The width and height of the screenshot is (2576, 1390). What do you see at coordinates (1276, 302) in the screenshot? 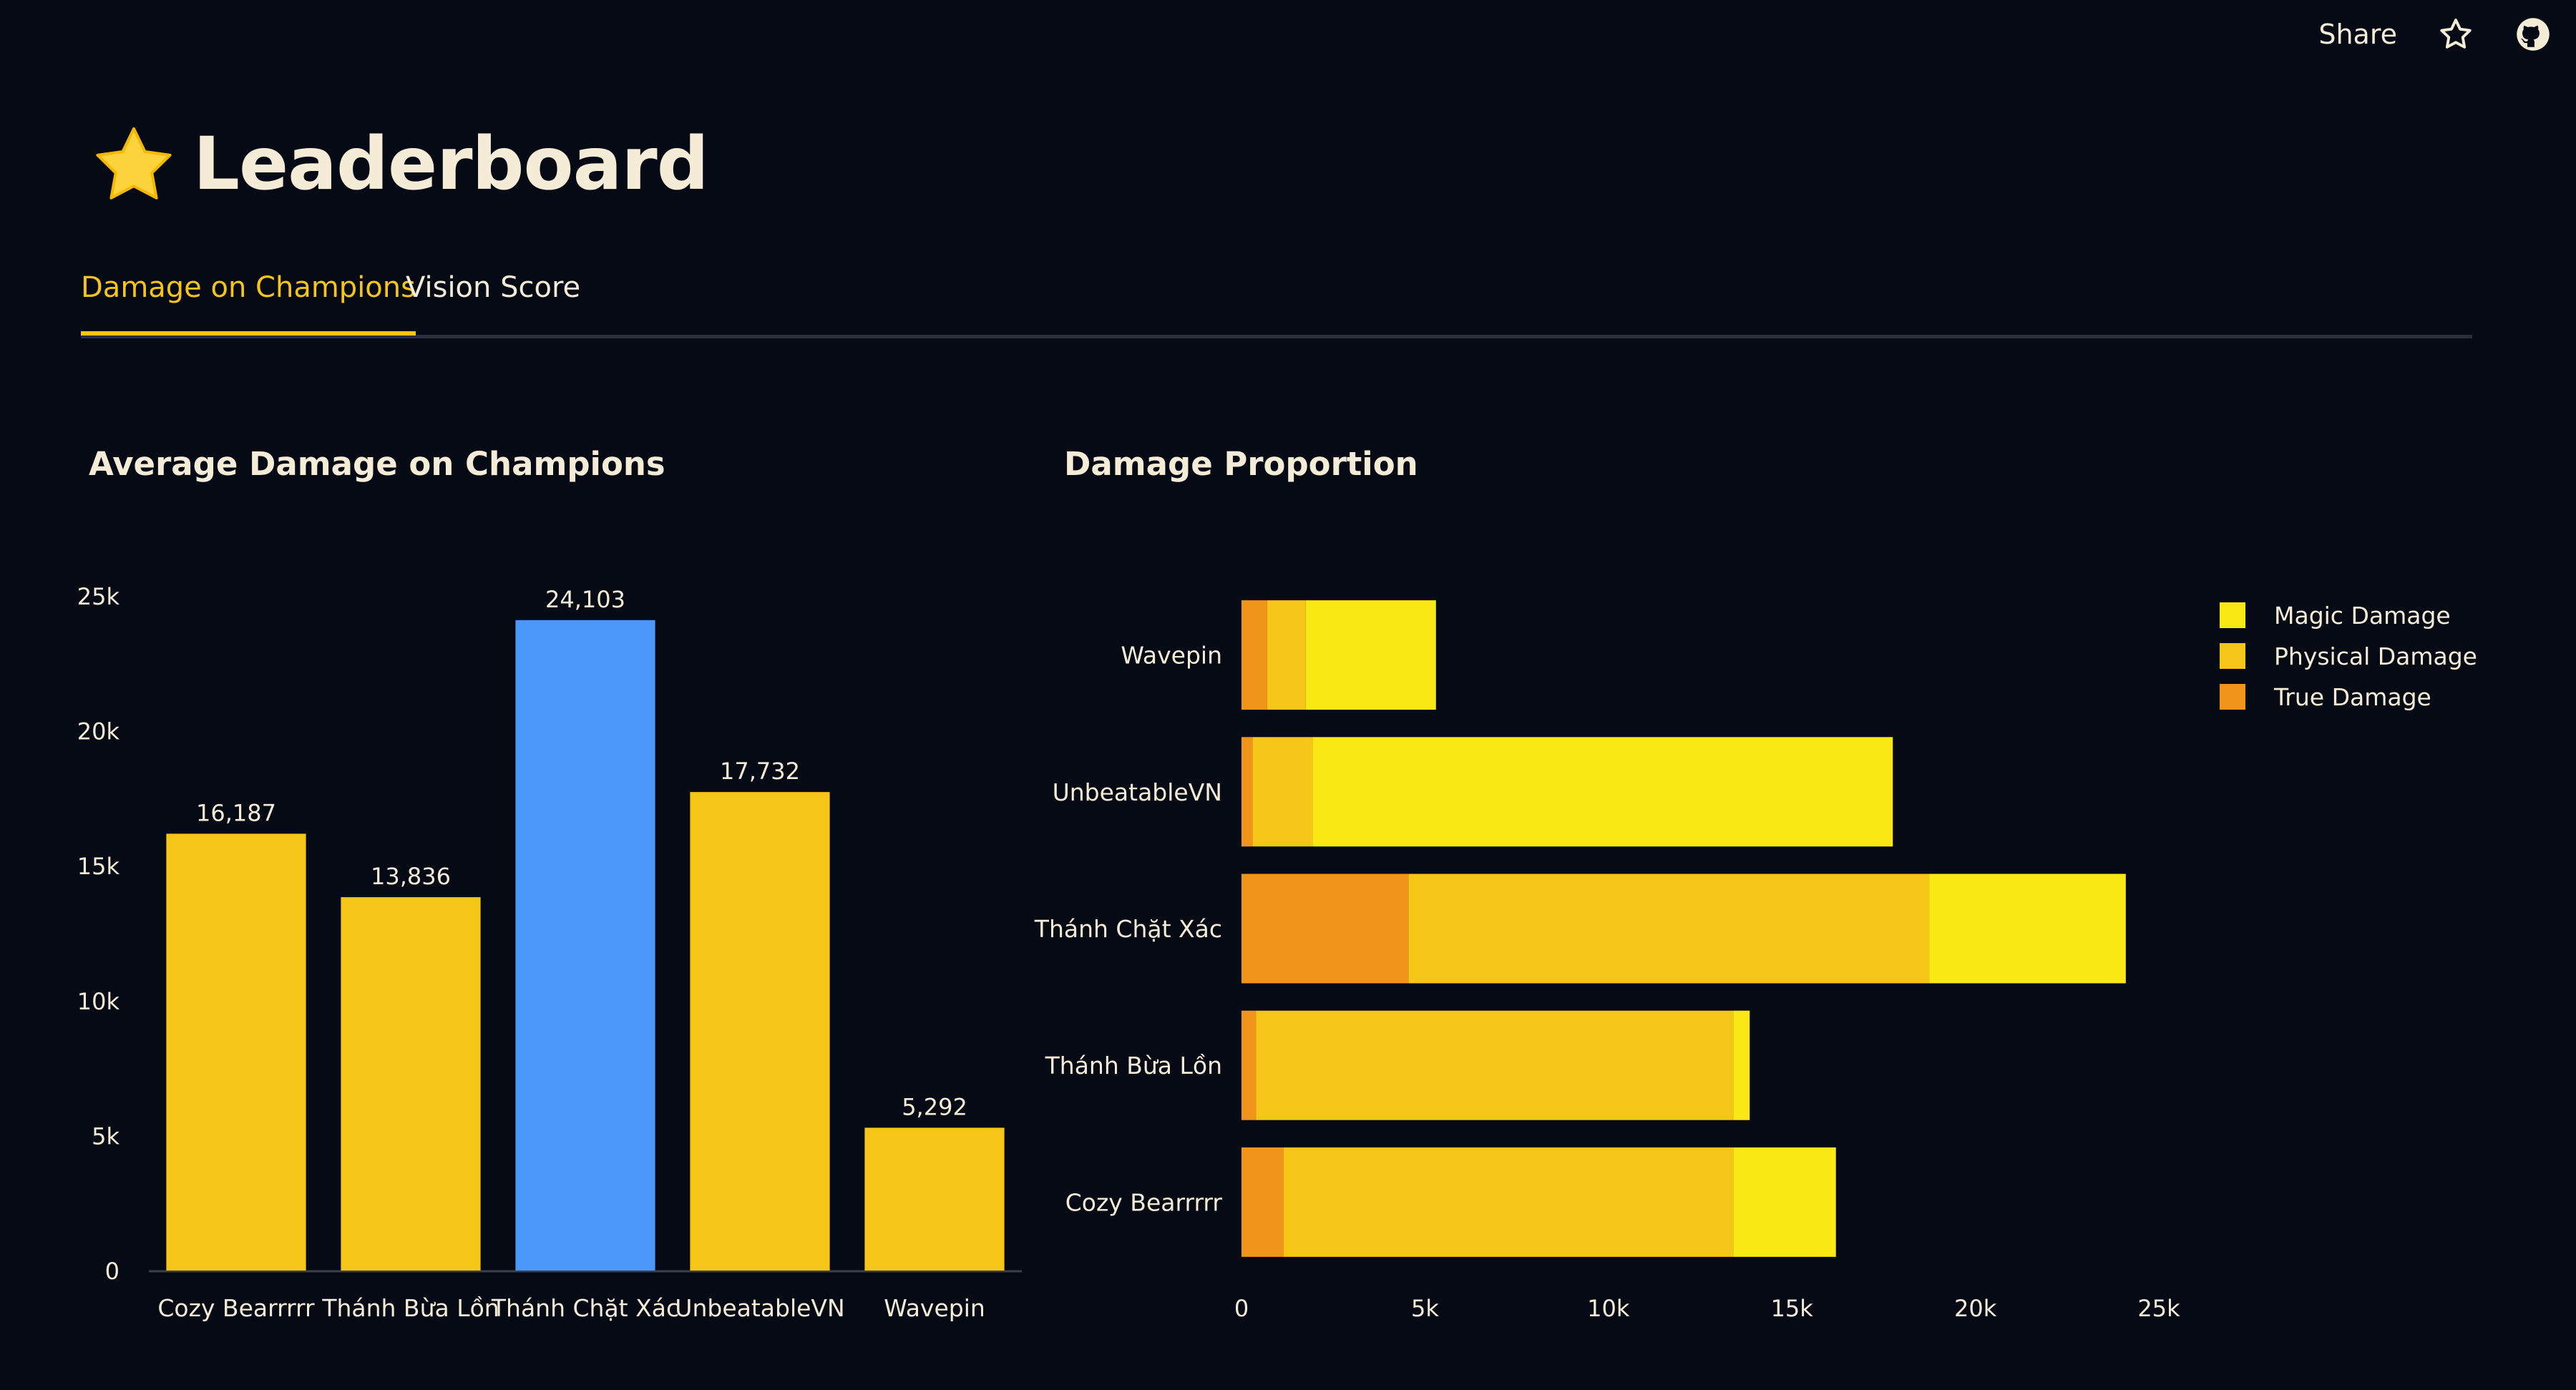
I see `tab-bar: Damage on Champions Vision Score` at bounding box center [1276, 302].